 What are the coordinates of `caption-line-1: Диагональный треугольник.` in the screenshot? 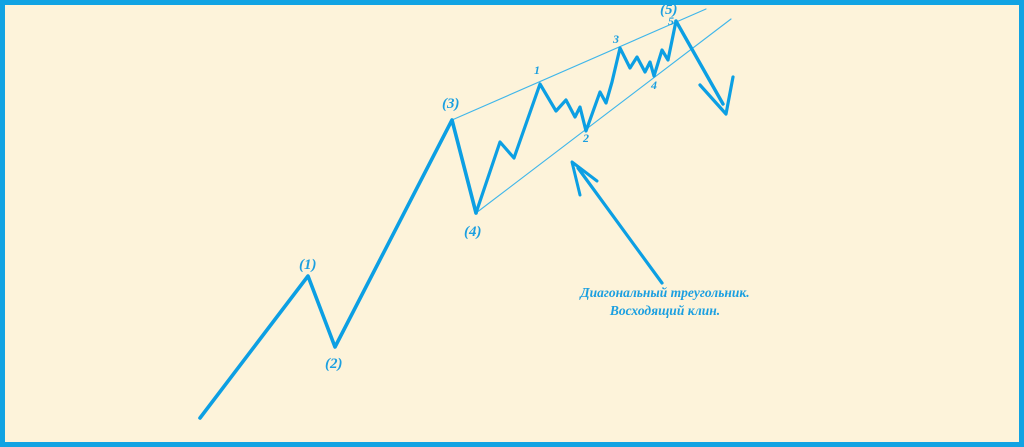 It's located at (665, 292).